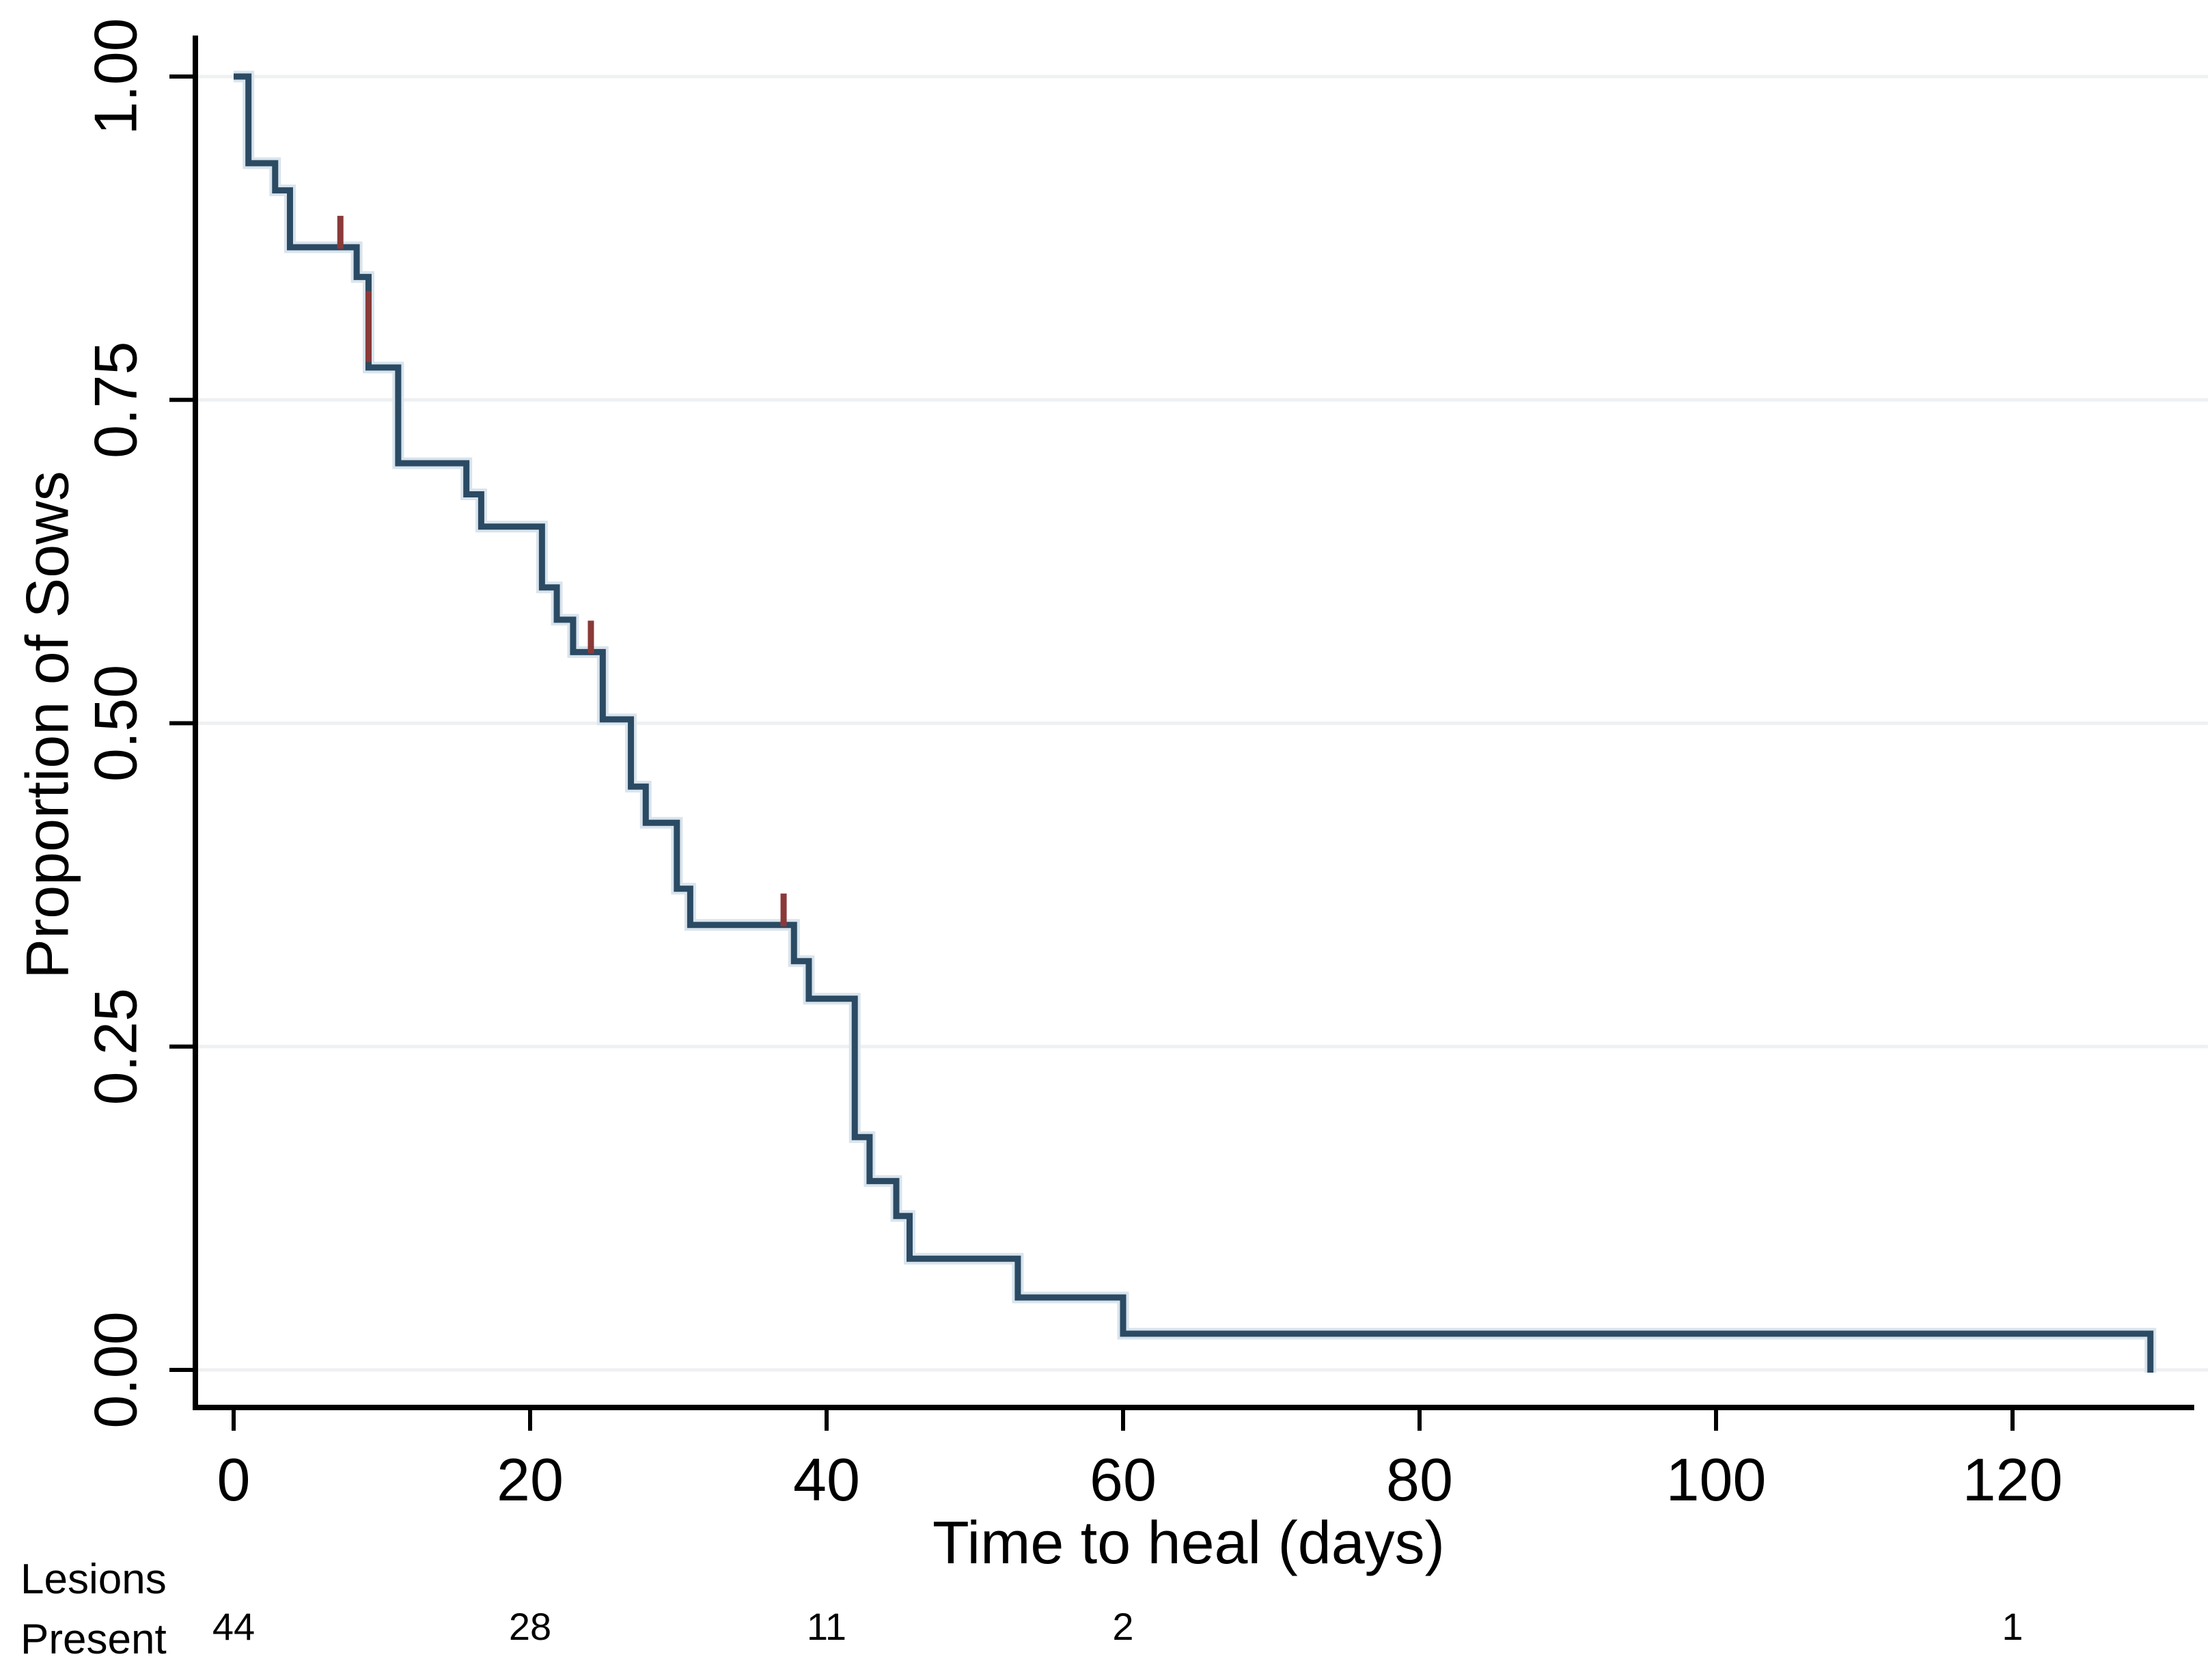 The image size is (2212, 1676). Describe the element at coordinates (94, 1580) in the screenshot. I see `risk-table-label-line1: Lesions` at that location.